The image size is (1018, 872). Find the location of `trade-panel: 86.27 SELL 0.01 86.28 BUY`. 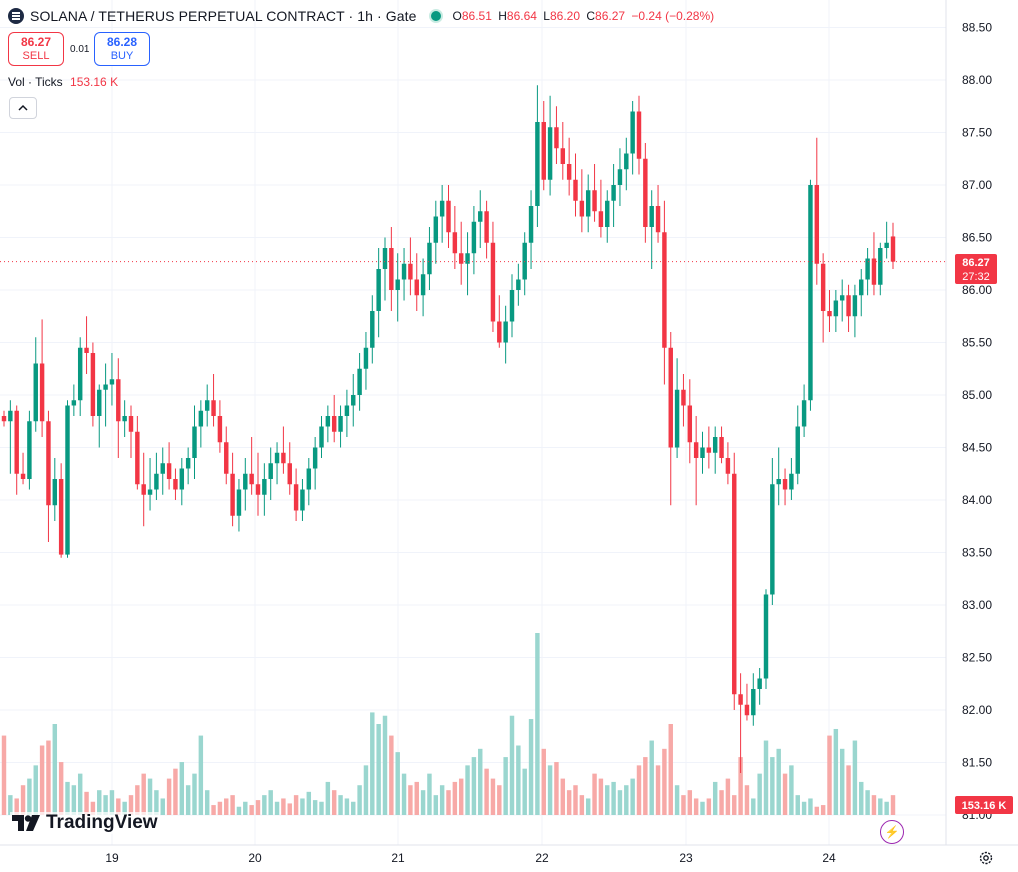

trade-panel: 86.27 SELL 0.01 86.28 BUY is located at coordinates (79, 49).